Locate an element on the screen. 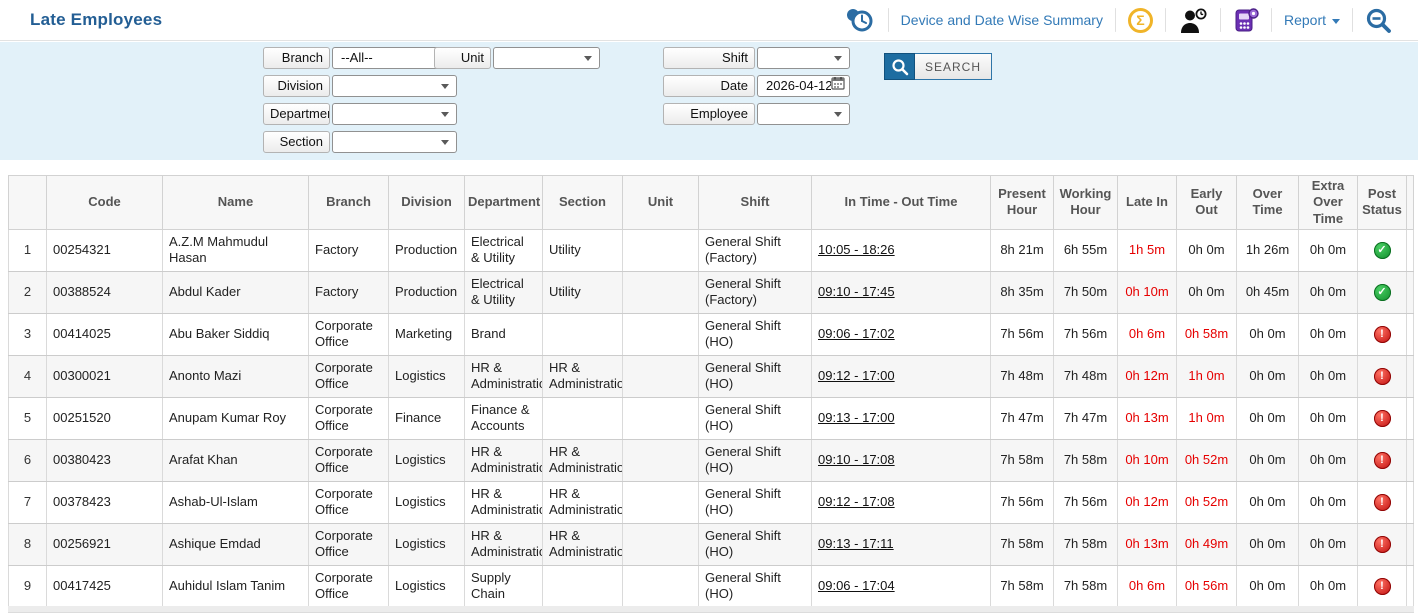  in-out-time-link: 09:13 - 17:11 is located at coordinates (856, 544).